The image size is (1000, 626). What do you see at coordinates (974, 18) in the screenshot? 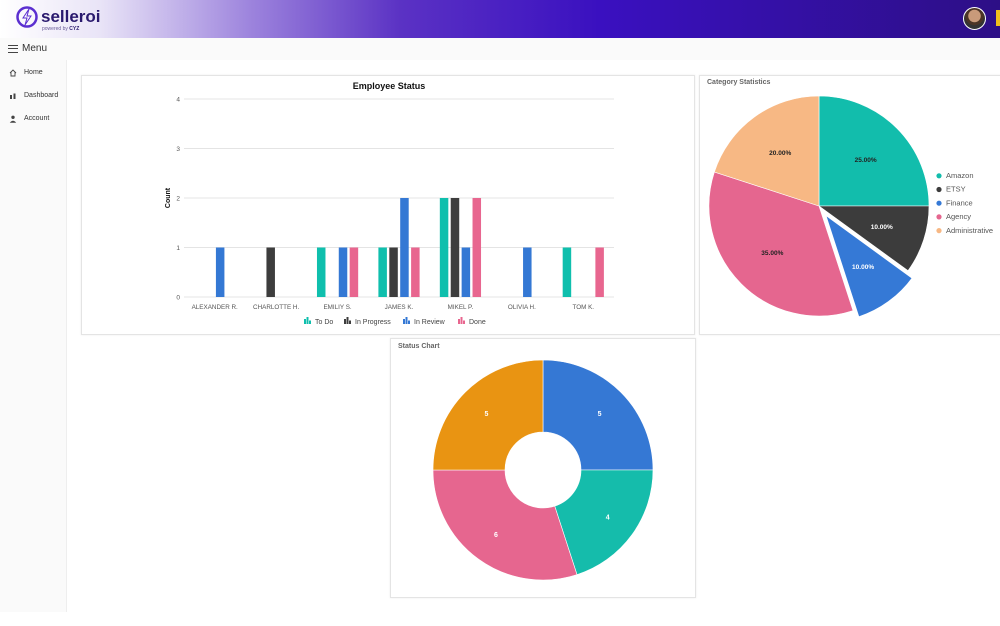
I see `user-avatar` at bounding box center [974, 18].